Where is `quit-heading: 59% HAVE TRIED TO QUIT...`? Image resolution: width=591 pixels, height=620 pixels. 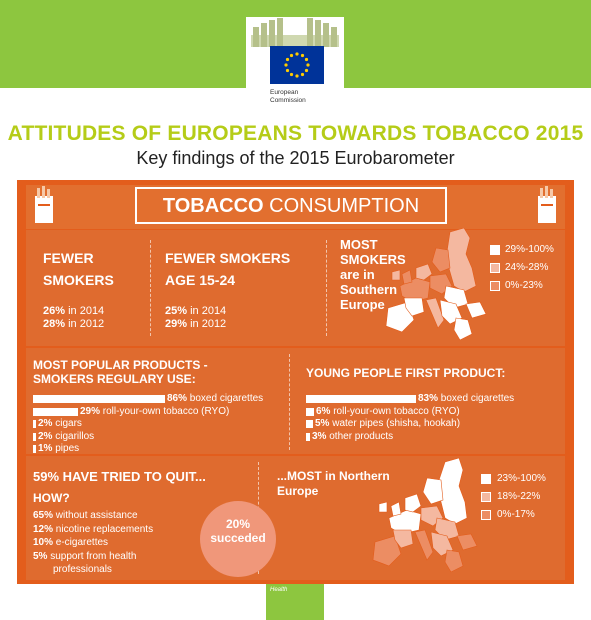
quit-heading: 59% HAVE TRIED TO QUIT... is located at coordinates (119, 476).